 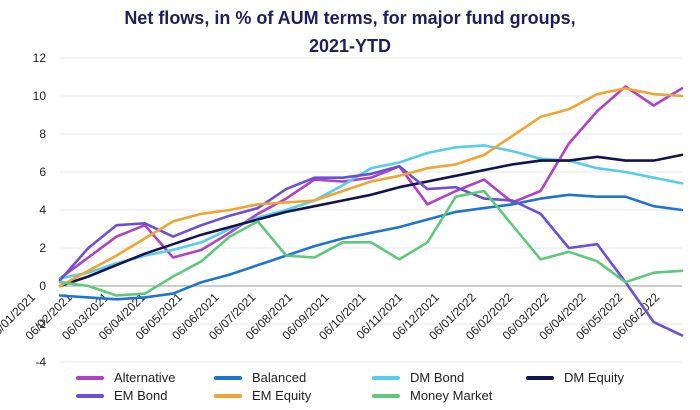 What do you see at coordinates (282, 395) in the screenshot?
I see `legend-label: EM Equity` at bounding box center [282, 395].